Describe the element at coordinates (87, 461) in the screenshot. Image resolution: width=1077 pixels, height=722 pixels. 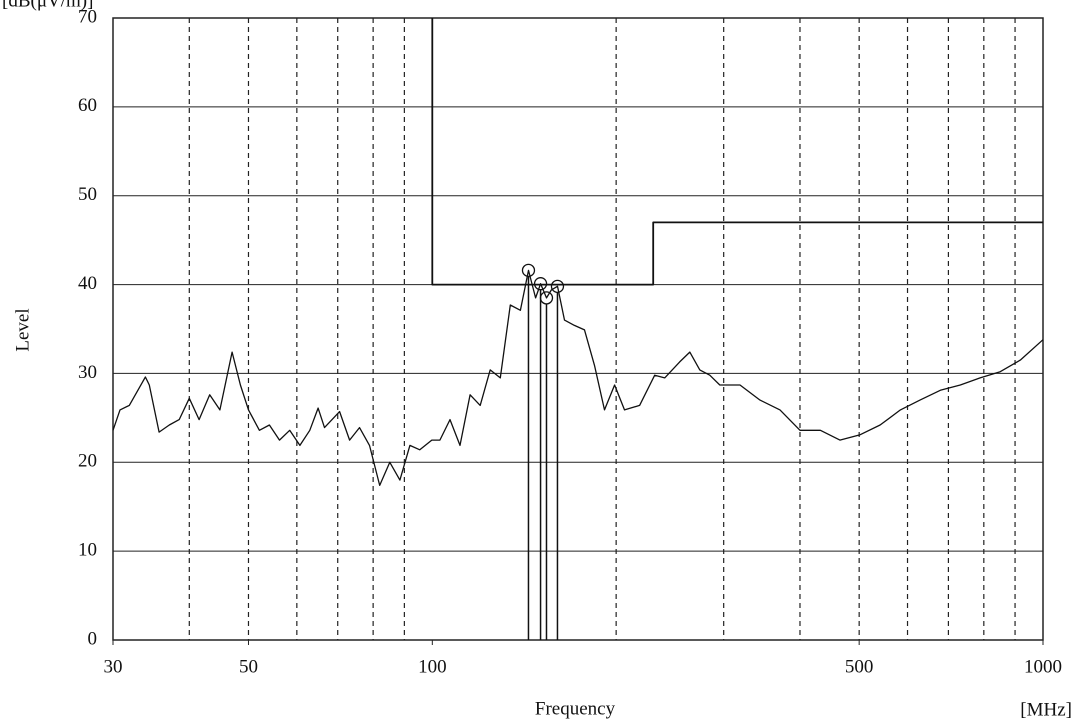
I see `y-tick-label: 20` at that location.